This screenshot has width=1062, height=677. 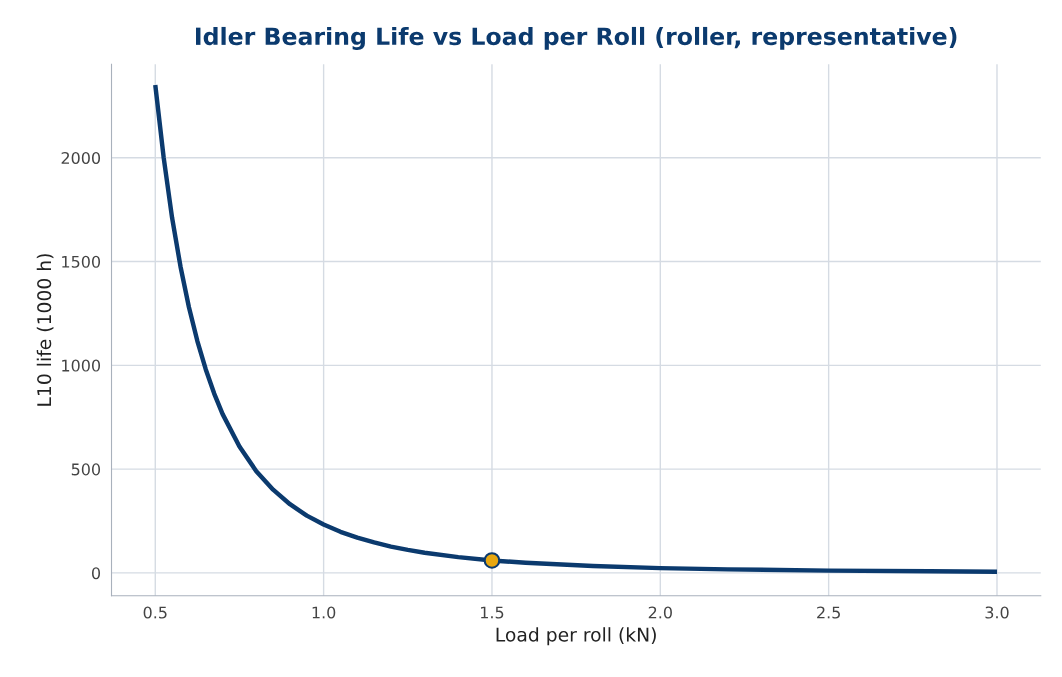 What do you see at coordinates (81, 158) in the screenshot?
I see `y-tick-label: 2000` at bounding box center [81, 158].